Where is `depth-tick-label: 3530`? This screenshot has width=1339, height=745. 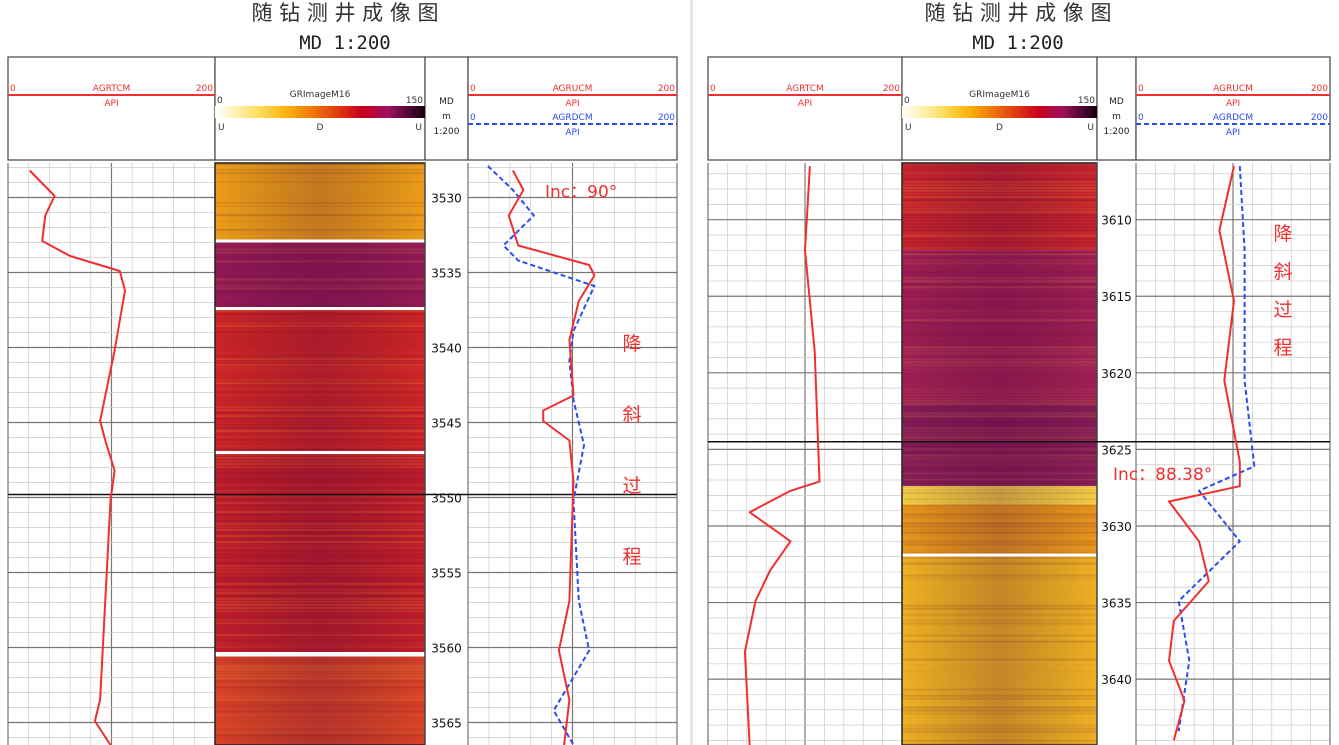
depth-tick-label: 3530 is located at coordinates (446, 199).